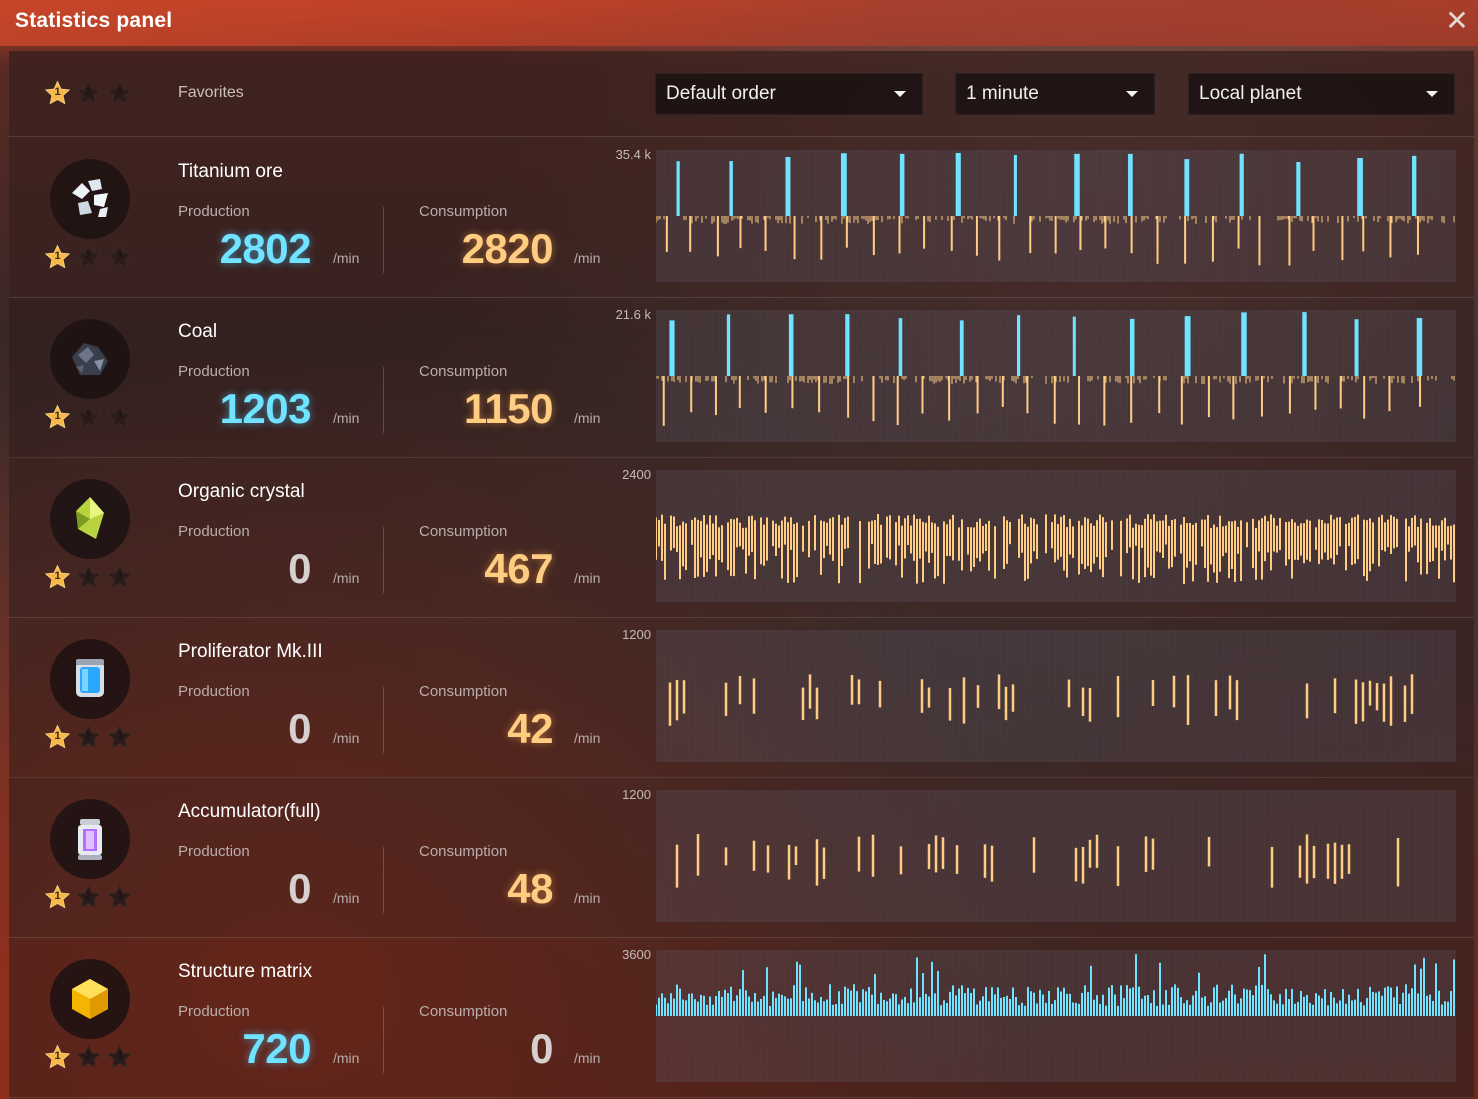 This screenshot has width=1478, height=1099. Describe the element at coordinates (276, 1048) in the screenshot. I see `production-value: 720` at that location.